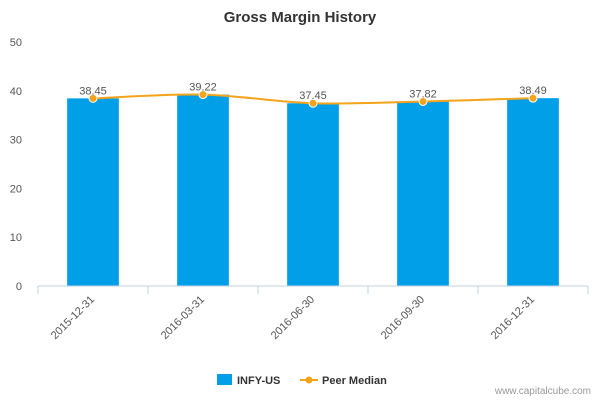  Describe the element at coordinates (183, 318) in the screenshot. I see `x-tick-label: 2016-03-31` at that location.